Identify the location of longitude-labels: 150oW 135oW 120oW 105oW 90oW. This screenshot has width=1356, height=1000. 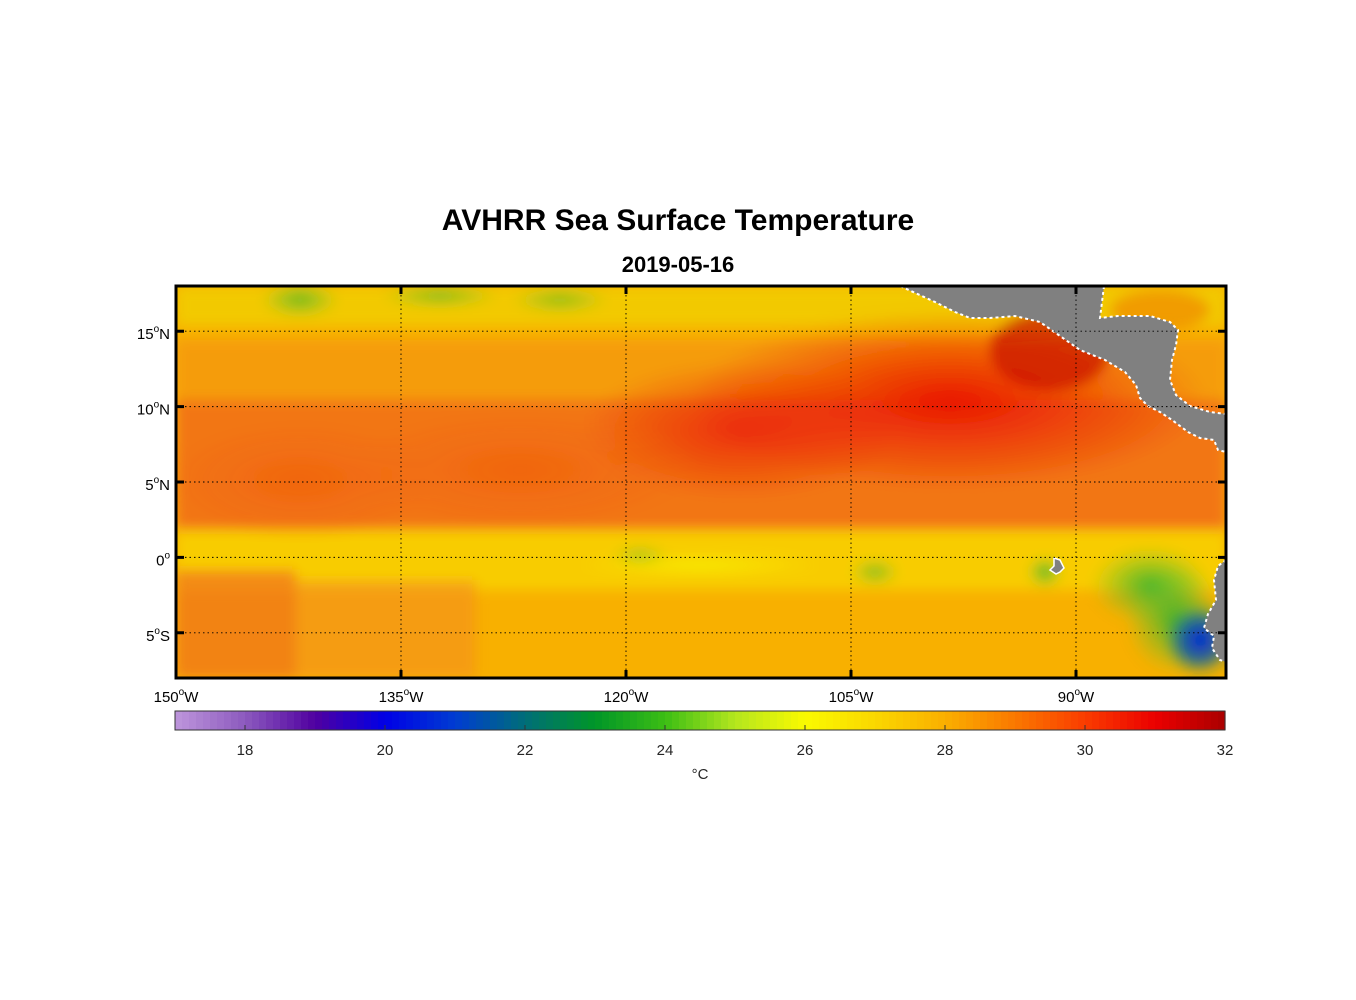
(624, 696).